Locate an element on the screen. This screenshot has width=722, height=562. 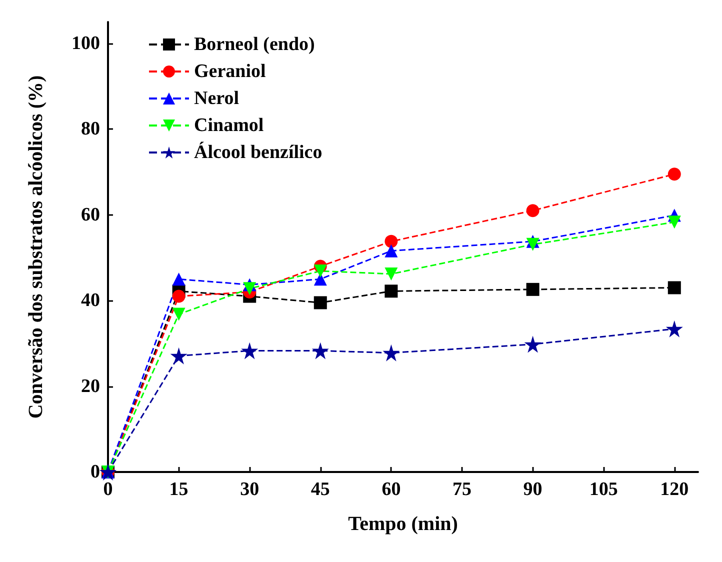
y-tick-label: 20 is located at coordinates (90, 386).